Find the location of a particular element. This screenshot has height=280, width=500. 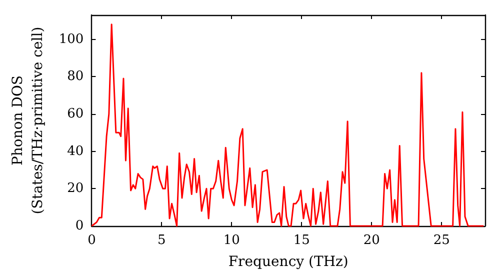

x-tick-label: 20 is located at coordinates (371, 240).